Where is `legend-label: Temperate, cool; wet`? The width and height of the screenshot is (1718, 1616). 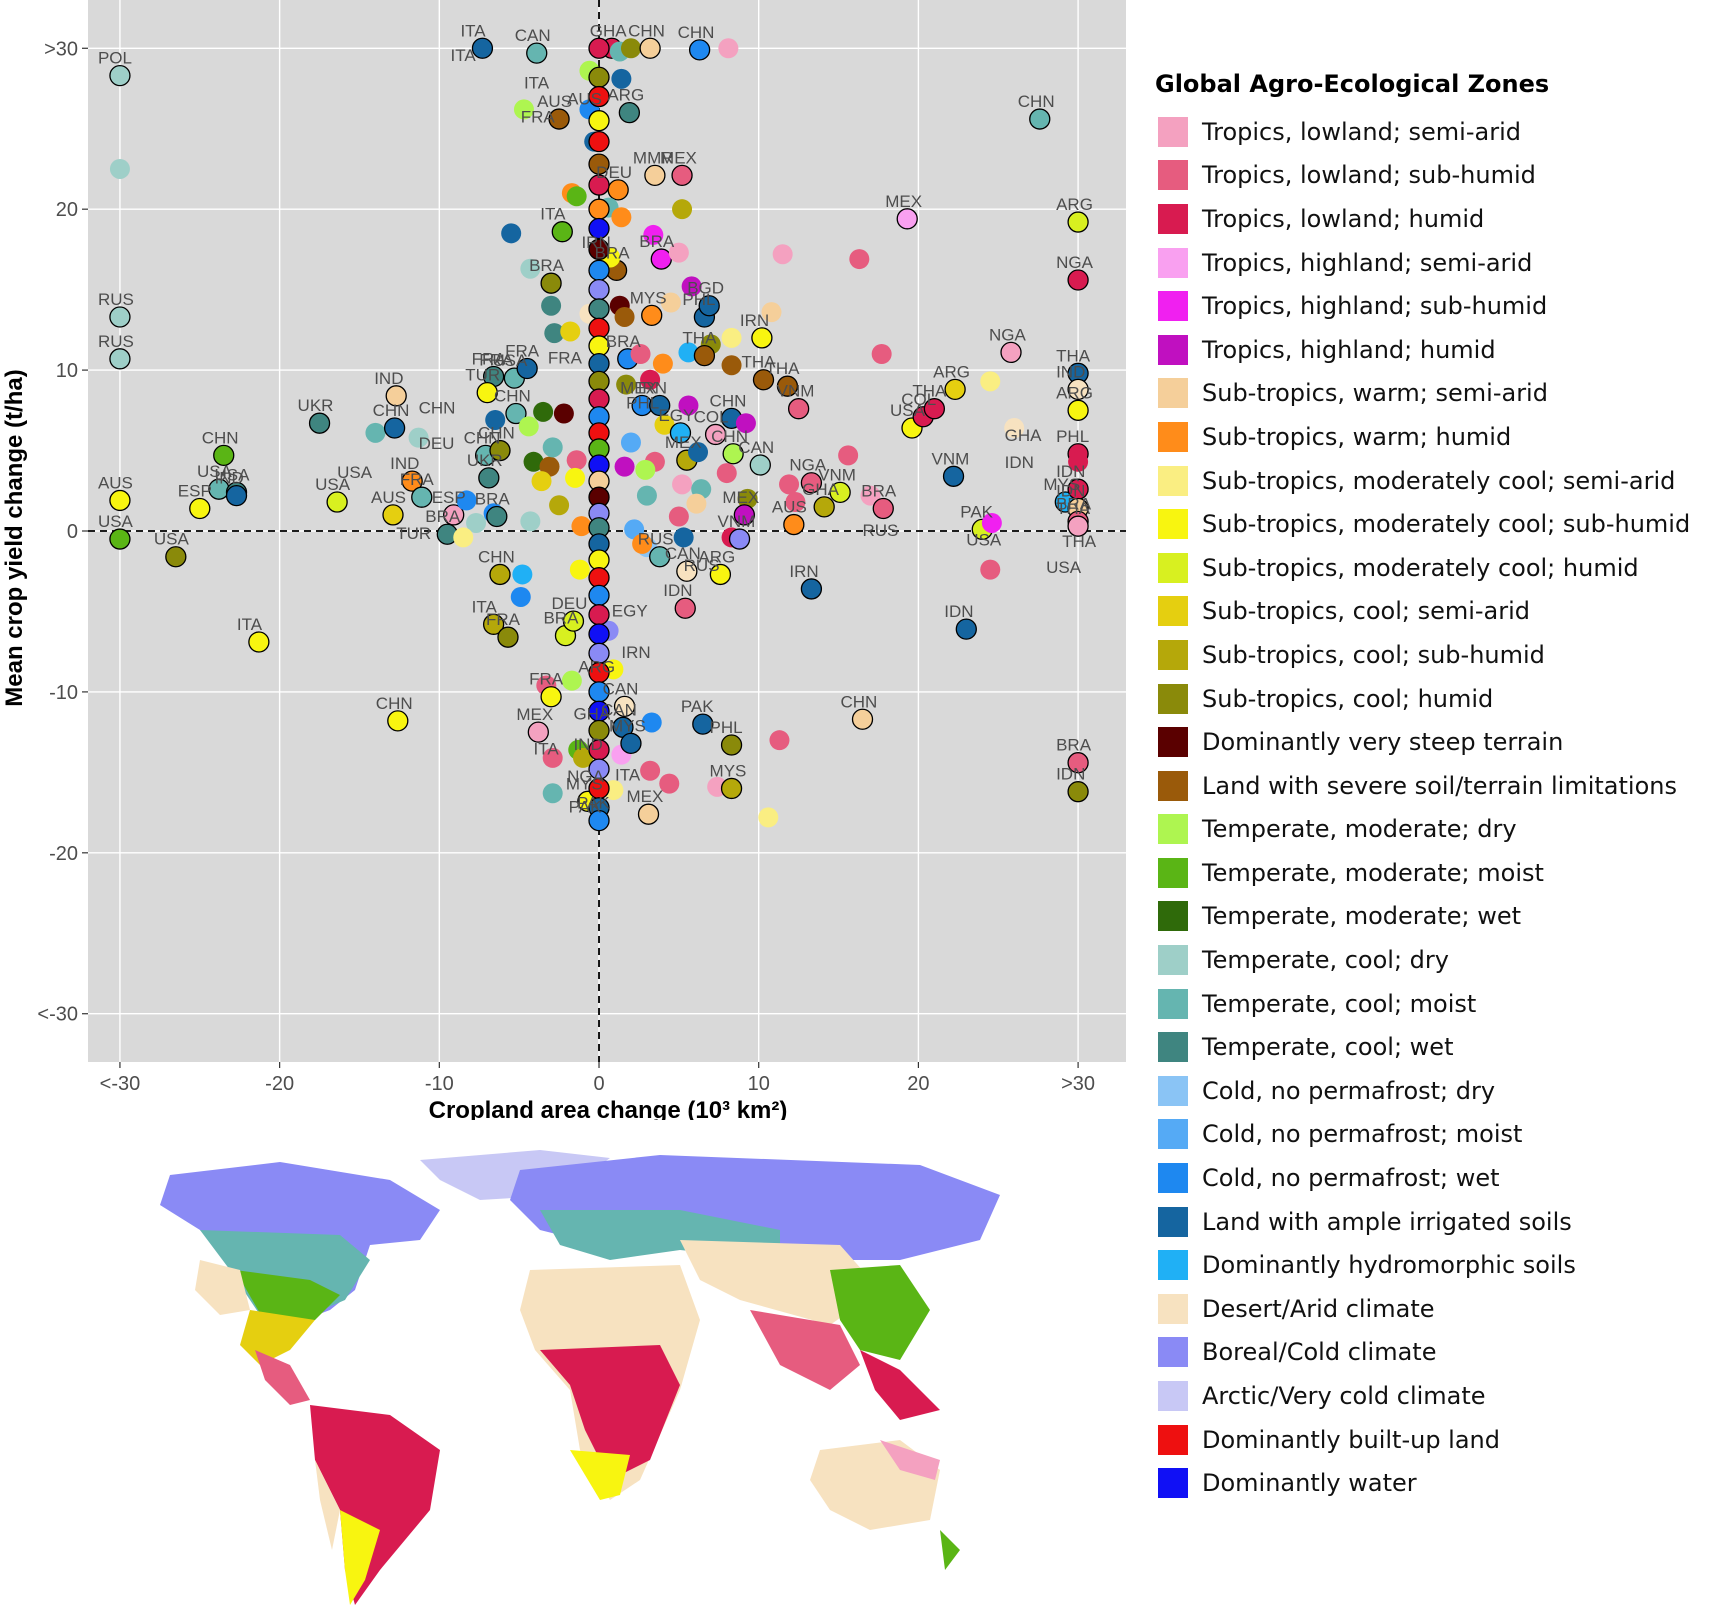 legend-label: Temperate, cool; wet is located at coordinates (1328, 1047).